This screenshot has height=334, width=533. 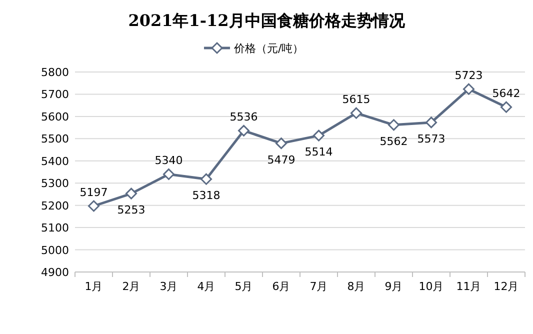 What do you see at coordinates (168, 161) in the screenshot?
I see `data-label: 5340` at bounding box center [168, 161].